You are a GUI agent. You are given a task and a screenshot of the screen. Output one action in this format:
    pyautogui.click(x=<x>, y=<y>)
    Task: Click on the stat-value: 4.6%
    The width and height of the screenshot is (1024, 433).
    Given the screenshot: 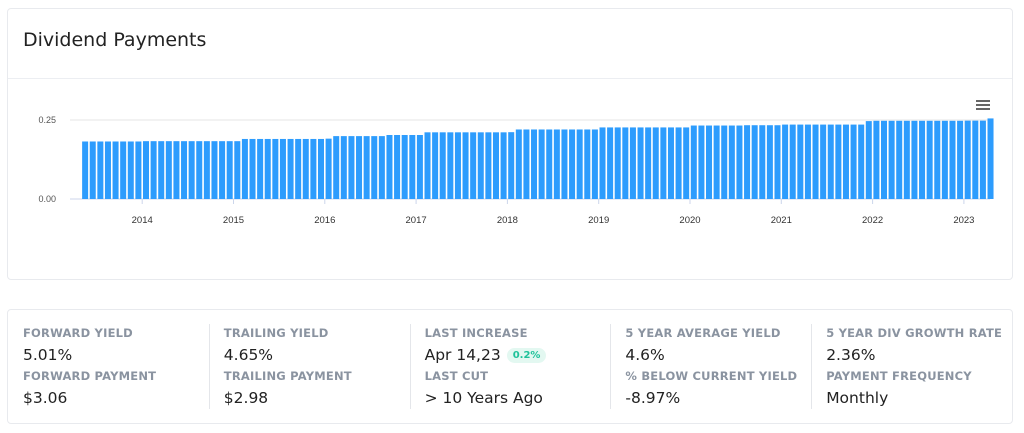 What is the action you would take?
    pyautogui.click(x=645, y=355)
    